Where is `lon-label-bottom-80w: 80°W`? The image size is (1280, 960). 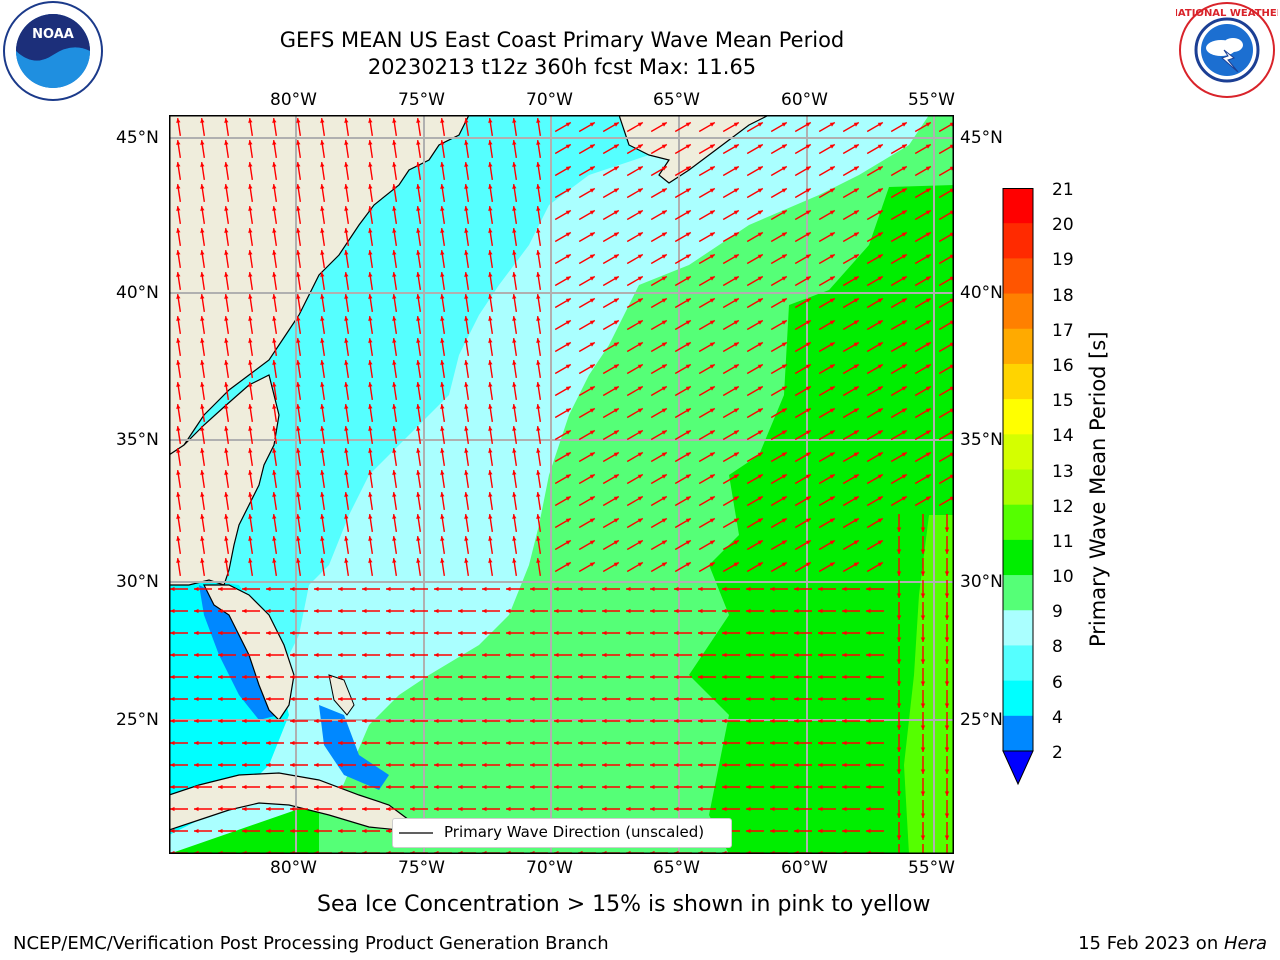 lon-label-bottom-80w: 80°W is located at coordinates (293, 868).